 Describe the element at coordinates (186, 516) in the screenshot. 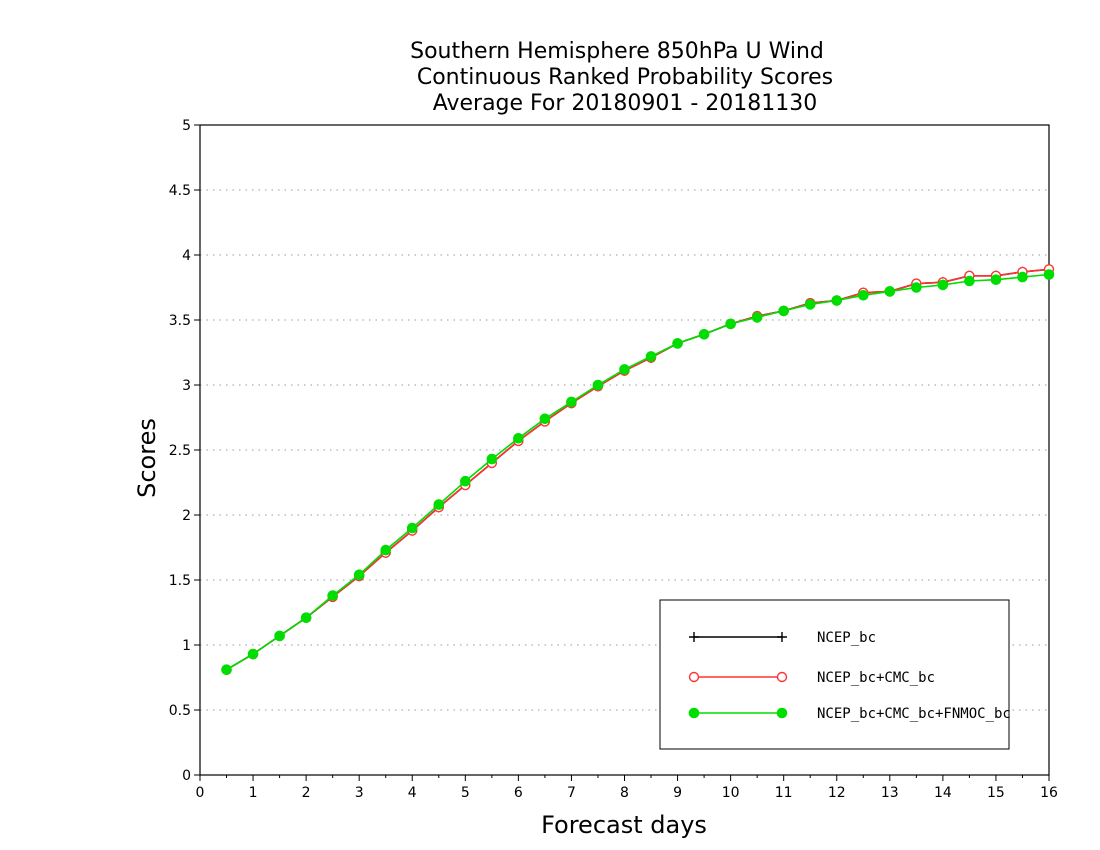

I see `y-tick-label: 2` at that location.